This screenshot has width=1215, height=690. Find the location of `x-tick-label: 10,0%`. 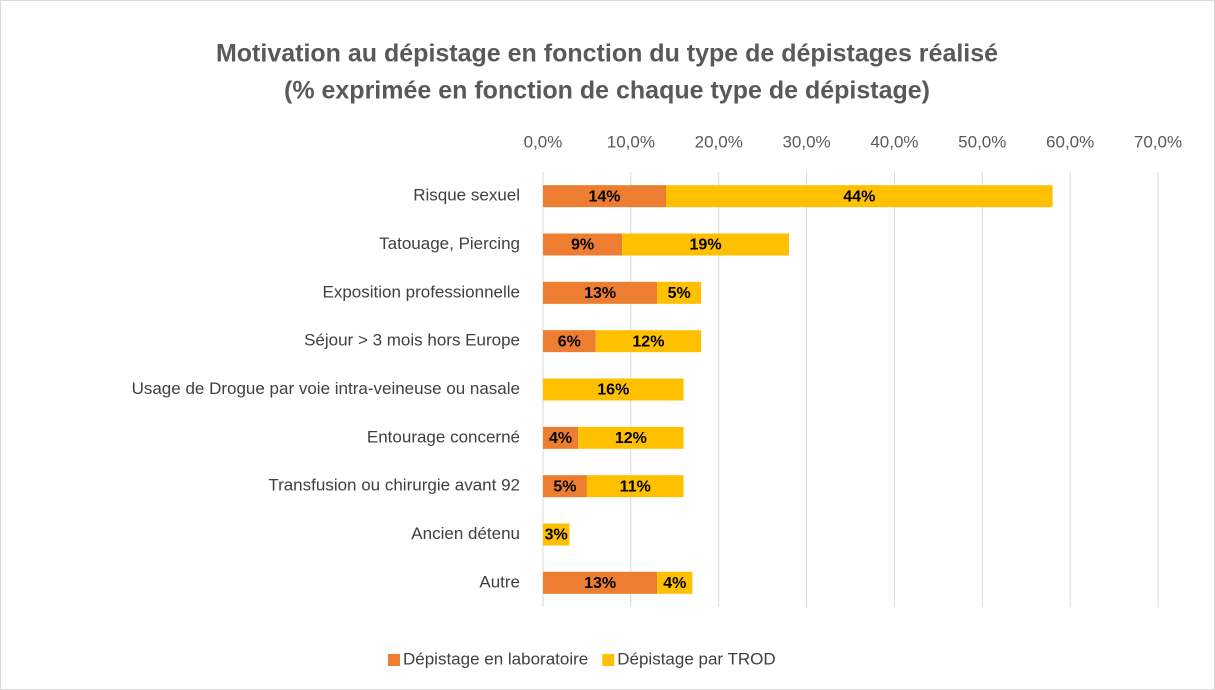

x-tick-label: 10,0% is located at coordinates (631, 141).